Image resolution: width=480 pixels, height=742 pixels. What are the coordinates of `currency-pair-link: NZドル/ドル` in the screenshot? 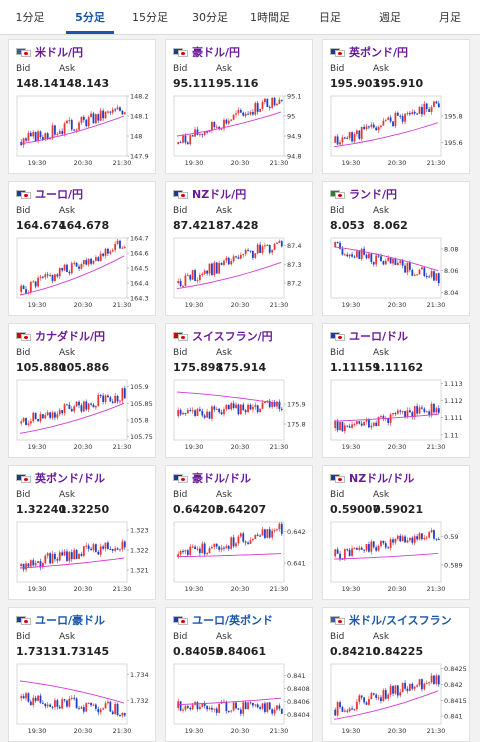 It's located at (382, 478).